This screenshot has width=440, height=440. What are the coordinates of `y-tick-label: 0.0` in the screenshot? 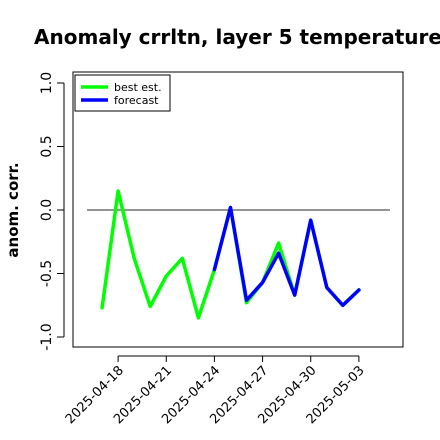 It's located at (47, 210).